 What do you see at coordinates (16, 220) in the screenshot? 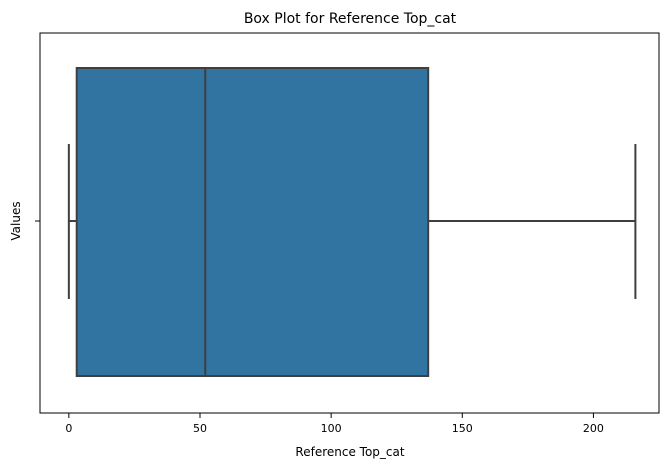
I see `y-axis-label: Values` at bounding box center [16, 220].